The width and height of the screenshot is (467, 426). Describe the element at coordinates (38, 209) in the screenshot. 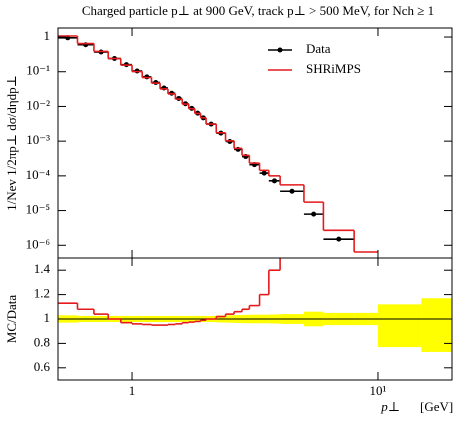

I see `y-tick-label: 10⁻⁵` at that location.